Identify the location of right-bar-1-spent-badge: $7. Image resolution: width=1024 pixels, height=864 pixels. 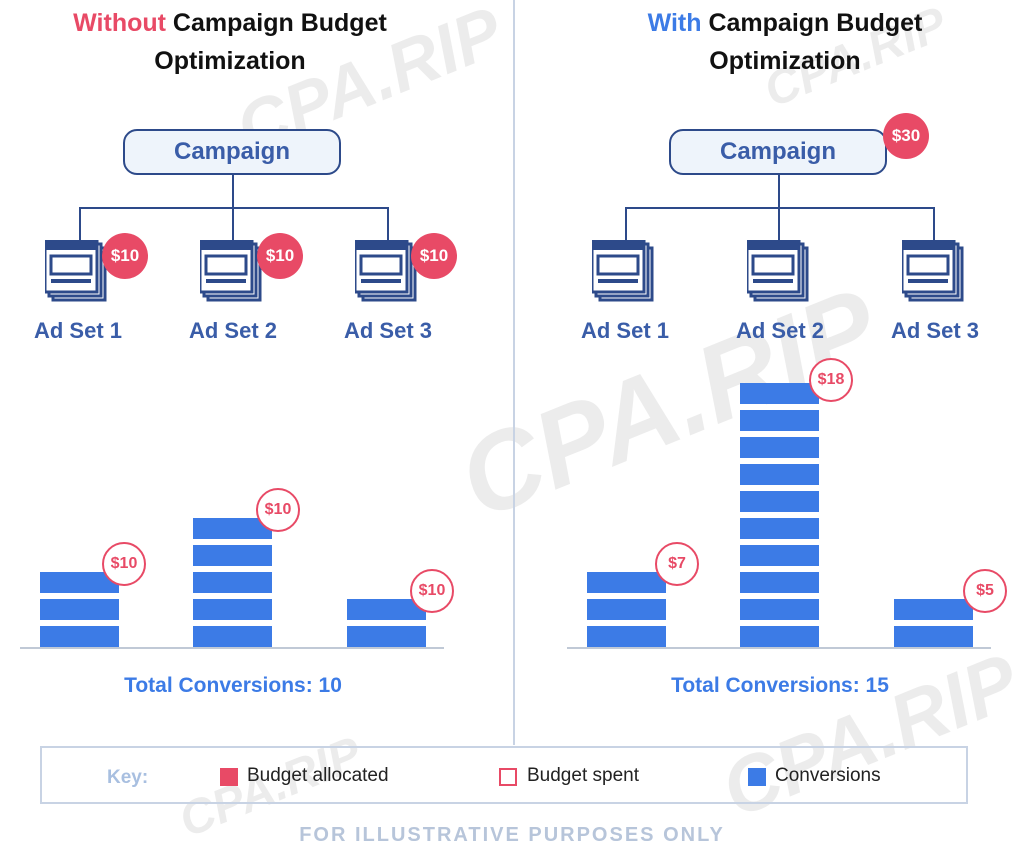
(677, 564).